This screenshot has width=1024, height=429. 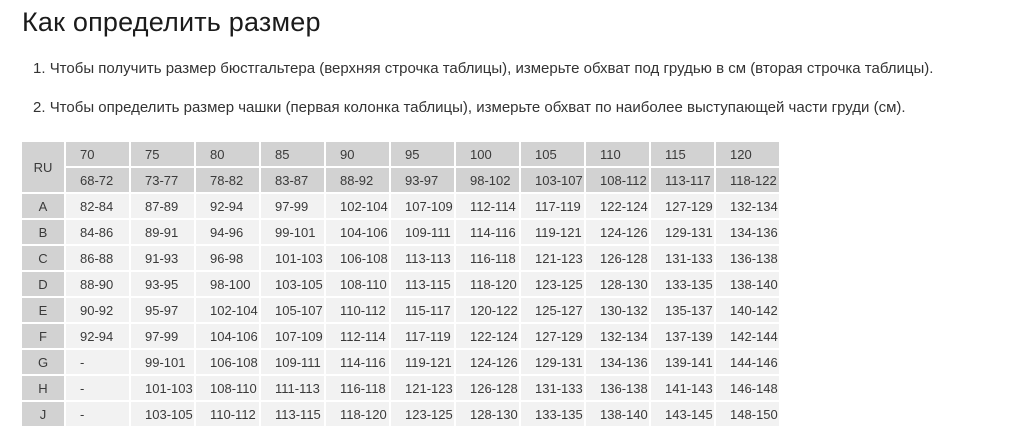 I want to click on size-range-cell: 146-148, so click(x=747, y=388).